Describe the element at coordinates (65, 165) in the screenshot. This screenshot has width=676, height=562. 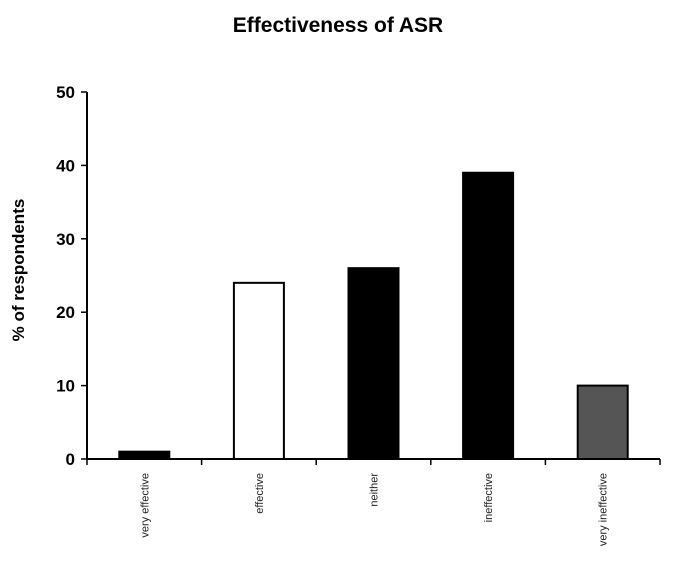
I see `y-tick-label: 40` at that location.